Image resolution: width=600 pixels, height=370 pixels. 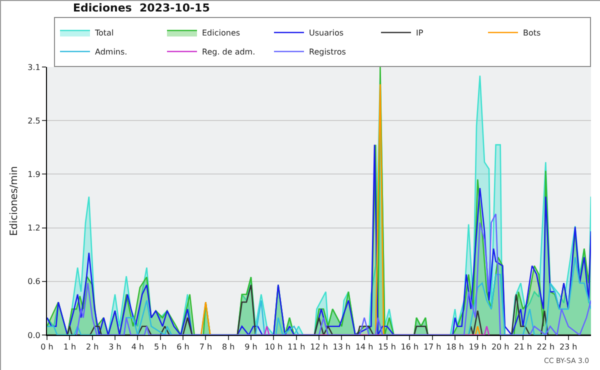 I want to click on x-tick-label: 2 h, so click(x=92, y=347).